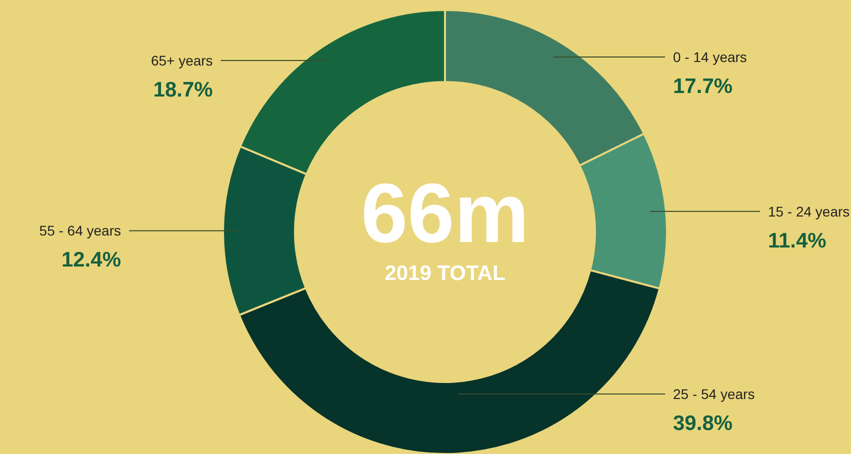 The width and height of the screenshot is (851, 454). What do you see at coordinates (714, 394) in the screenshot?
I see `slice-label: 25 - 54 years` at bounding box center [714, 394].